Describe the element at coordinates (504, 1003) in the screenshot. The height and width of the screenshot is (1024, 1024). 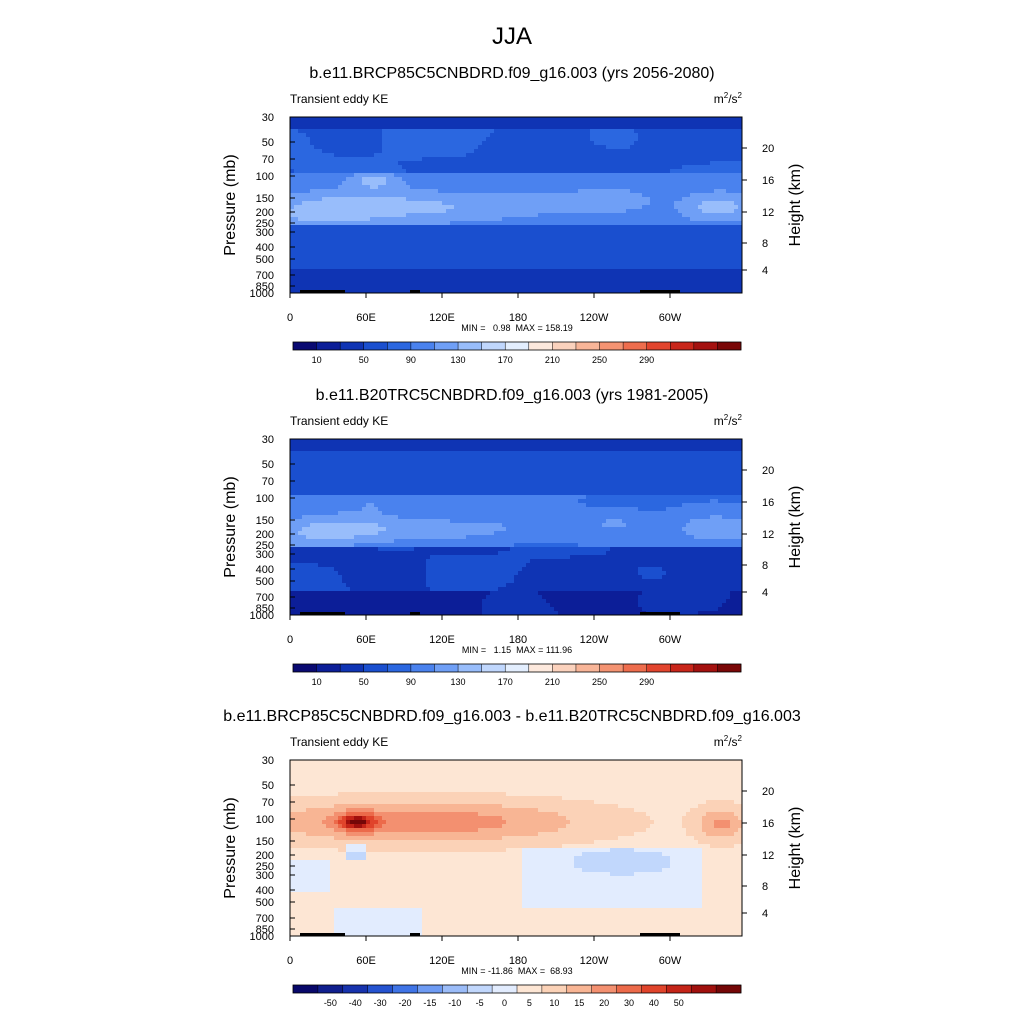
I see `colorbar-label: 0` at that location.